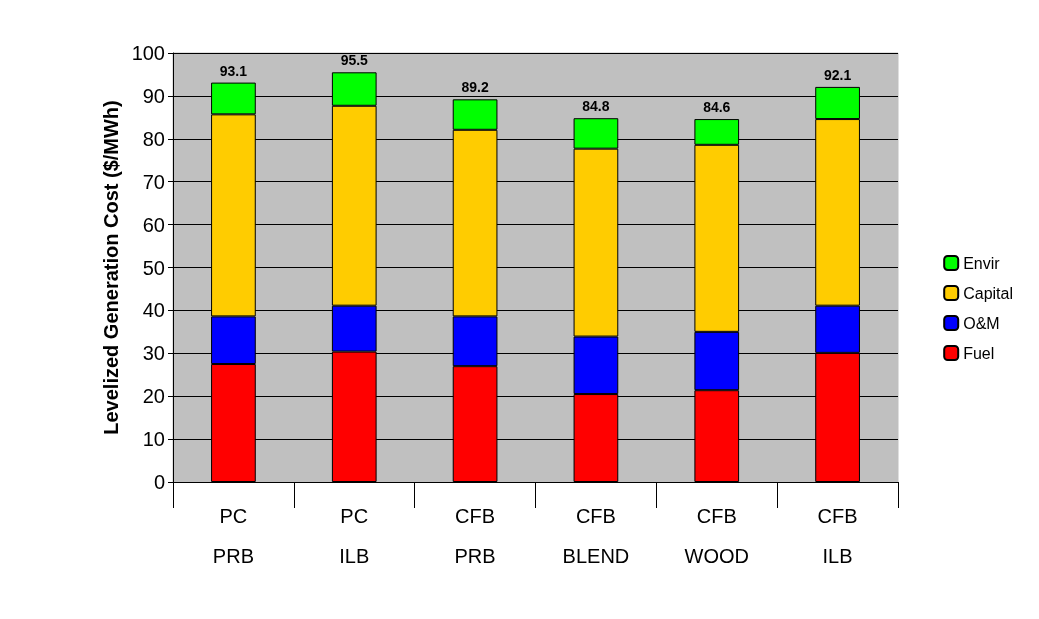 The width and height of the screenshot is (1039, 619). I want to click on y-tick-label: 90, so click(153, 95).